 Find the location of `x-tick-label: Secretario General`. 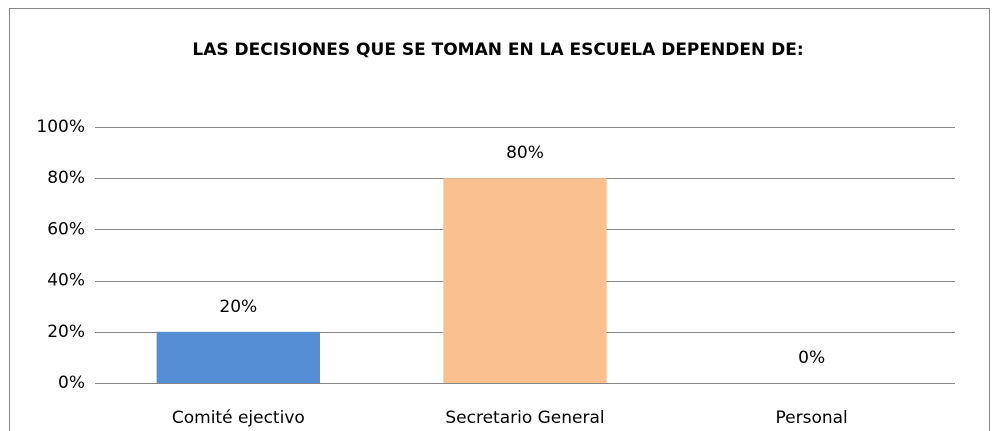

x-tick-label: Secretario General is located at coordinates (524, 418).